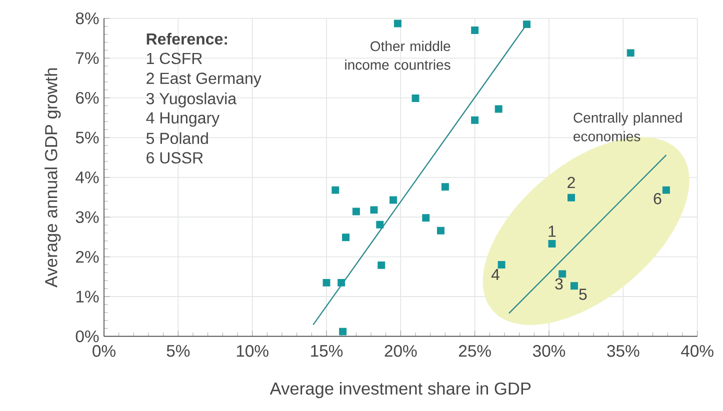 The image size is (723, 411). What do you see at coordinates (697, 351) in the screenshot?
I see `x-tick-label: 40%` at bounding box center [697, 351].